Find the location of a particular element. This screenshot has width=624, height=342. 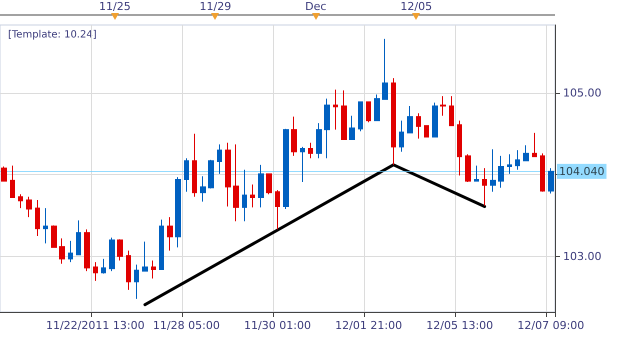

x-tick-label: 11/28 05:00 is located at coordinates (186, 325).